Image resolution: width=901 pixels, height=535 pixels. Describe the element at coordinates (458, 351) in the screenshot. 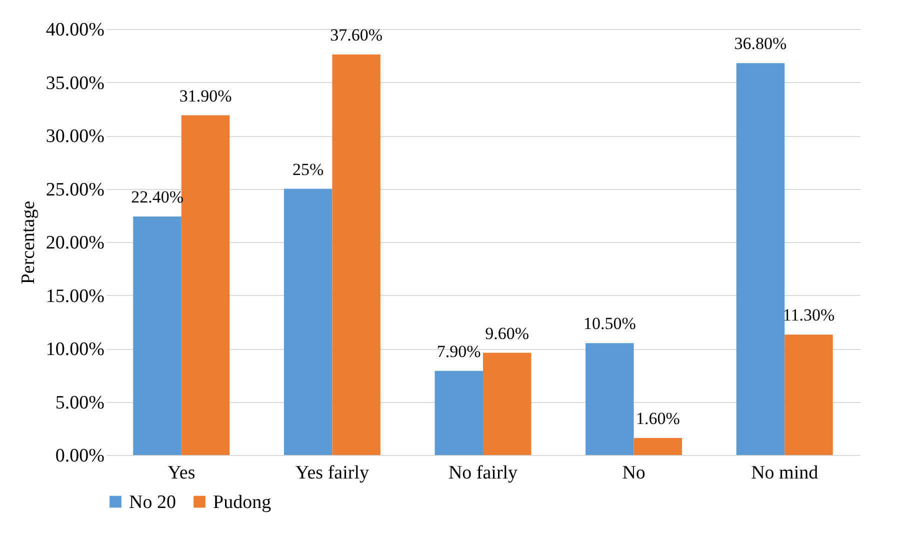

I see `data-label: 7.90%` at that location.